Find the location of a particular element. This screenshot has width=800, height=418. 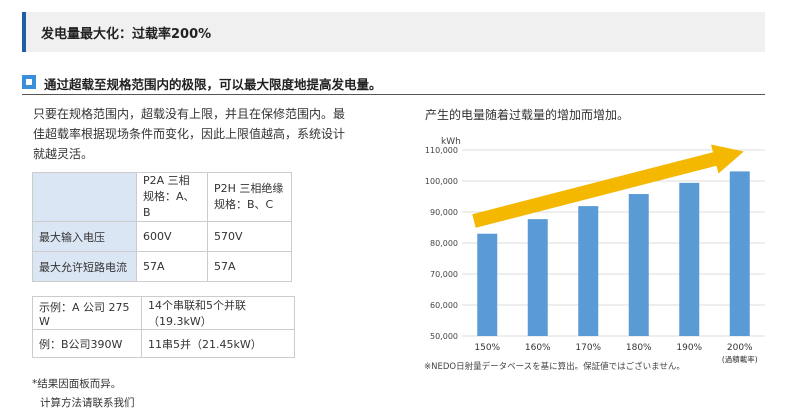

table-row: 示例：A 公司 275 W 14个串联和5个并联（19.3kW） is located at coordinates (163, 313).